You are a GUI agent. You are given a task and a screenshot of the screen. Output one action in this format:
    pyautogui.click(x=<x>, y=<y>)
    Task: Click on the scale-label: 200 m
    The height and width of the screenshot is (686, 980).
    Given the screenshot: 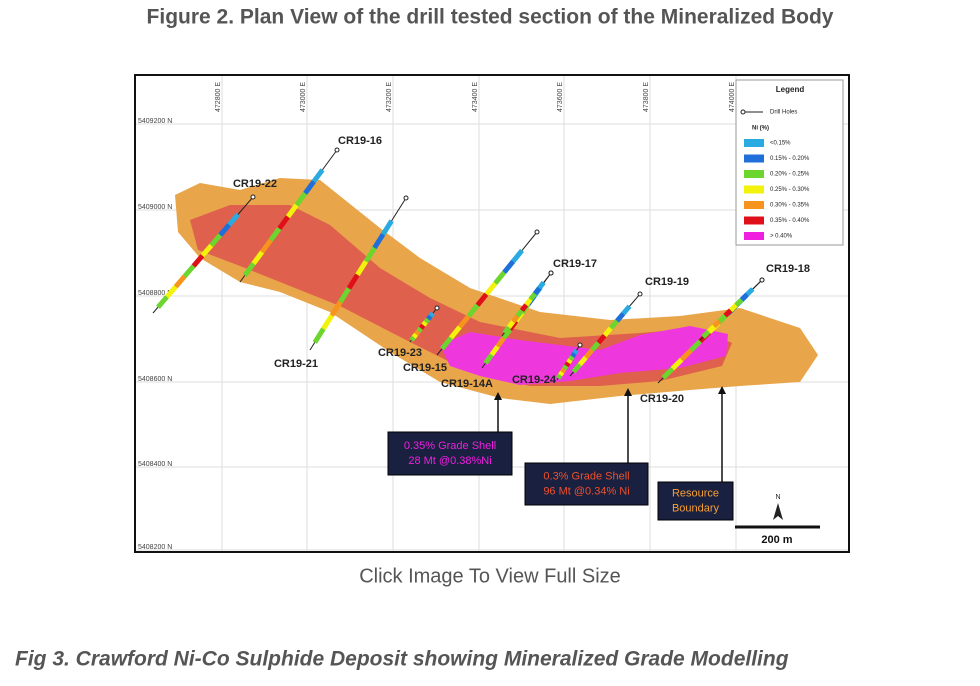 What is the action you would take?
    pyautogui.click(x=776, y=540)
    